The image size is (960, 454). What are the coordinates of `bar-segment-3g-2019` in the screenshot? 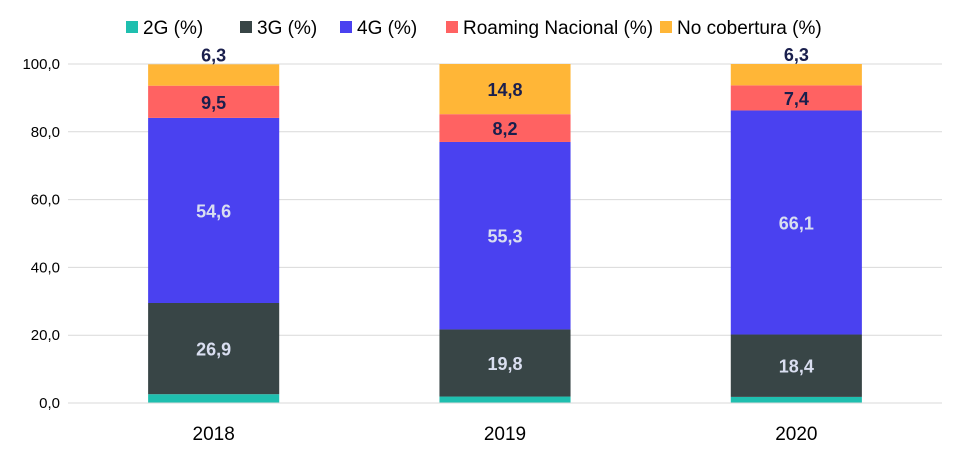 It's located at (505, 363).